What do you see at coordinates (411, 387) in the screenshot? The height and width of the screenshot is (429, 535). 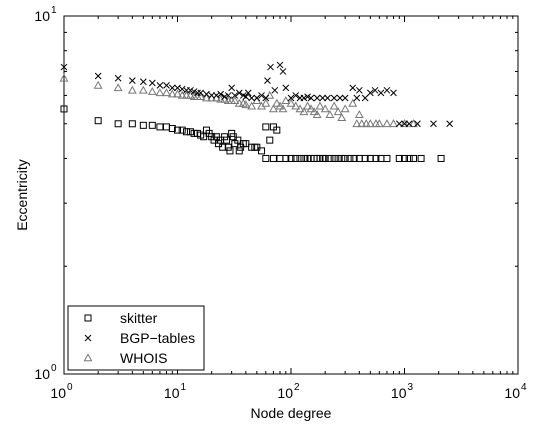 I see `x-tick-exponent: 3` at bounding box center [411, 387].